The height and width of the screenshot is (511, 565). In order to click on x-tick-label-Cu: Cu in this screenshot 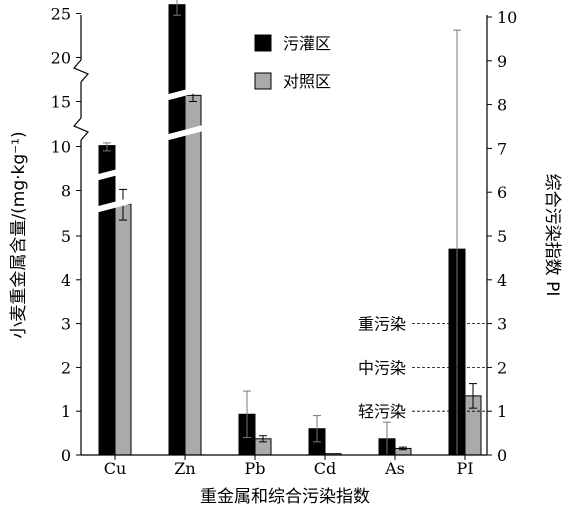, I will do `click(115, 468)`.